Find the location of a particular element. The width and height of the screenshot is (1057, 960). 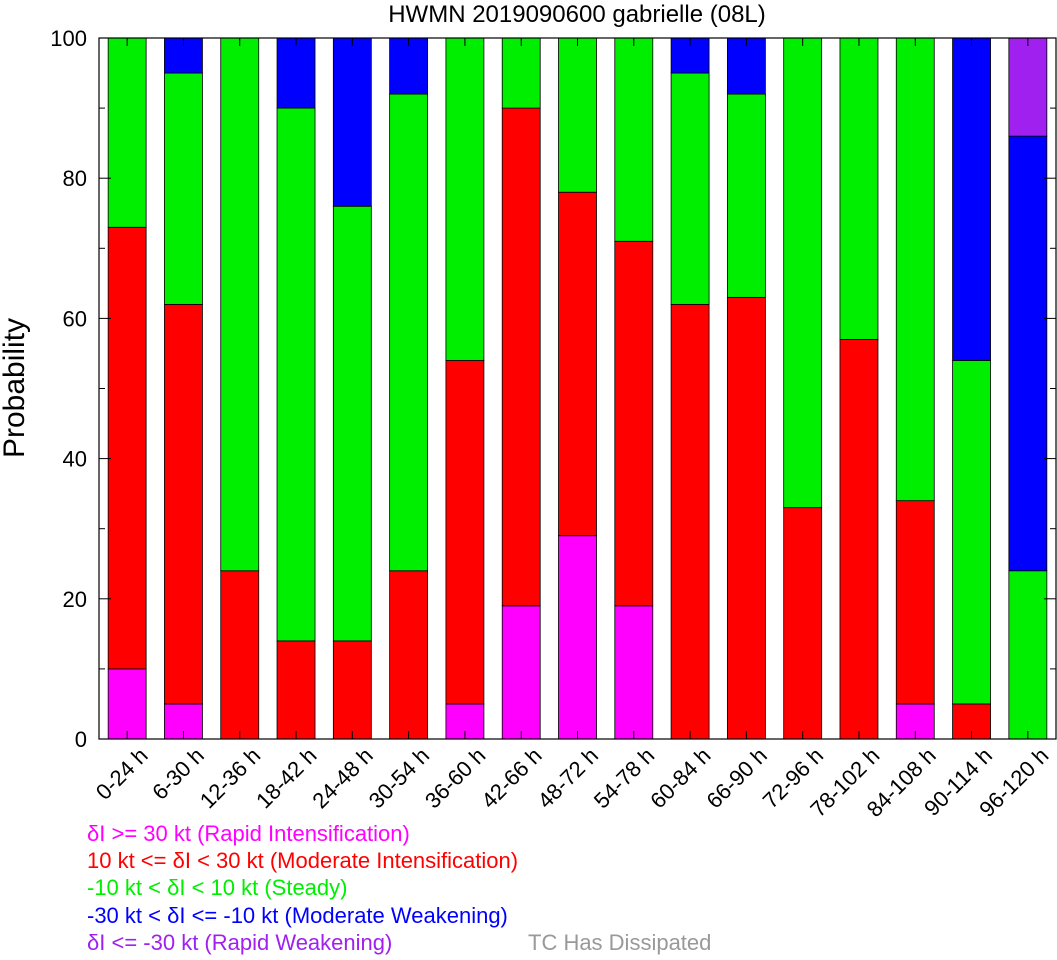

x-tick-label: 18-42 h is located at coordinates (286, 778).